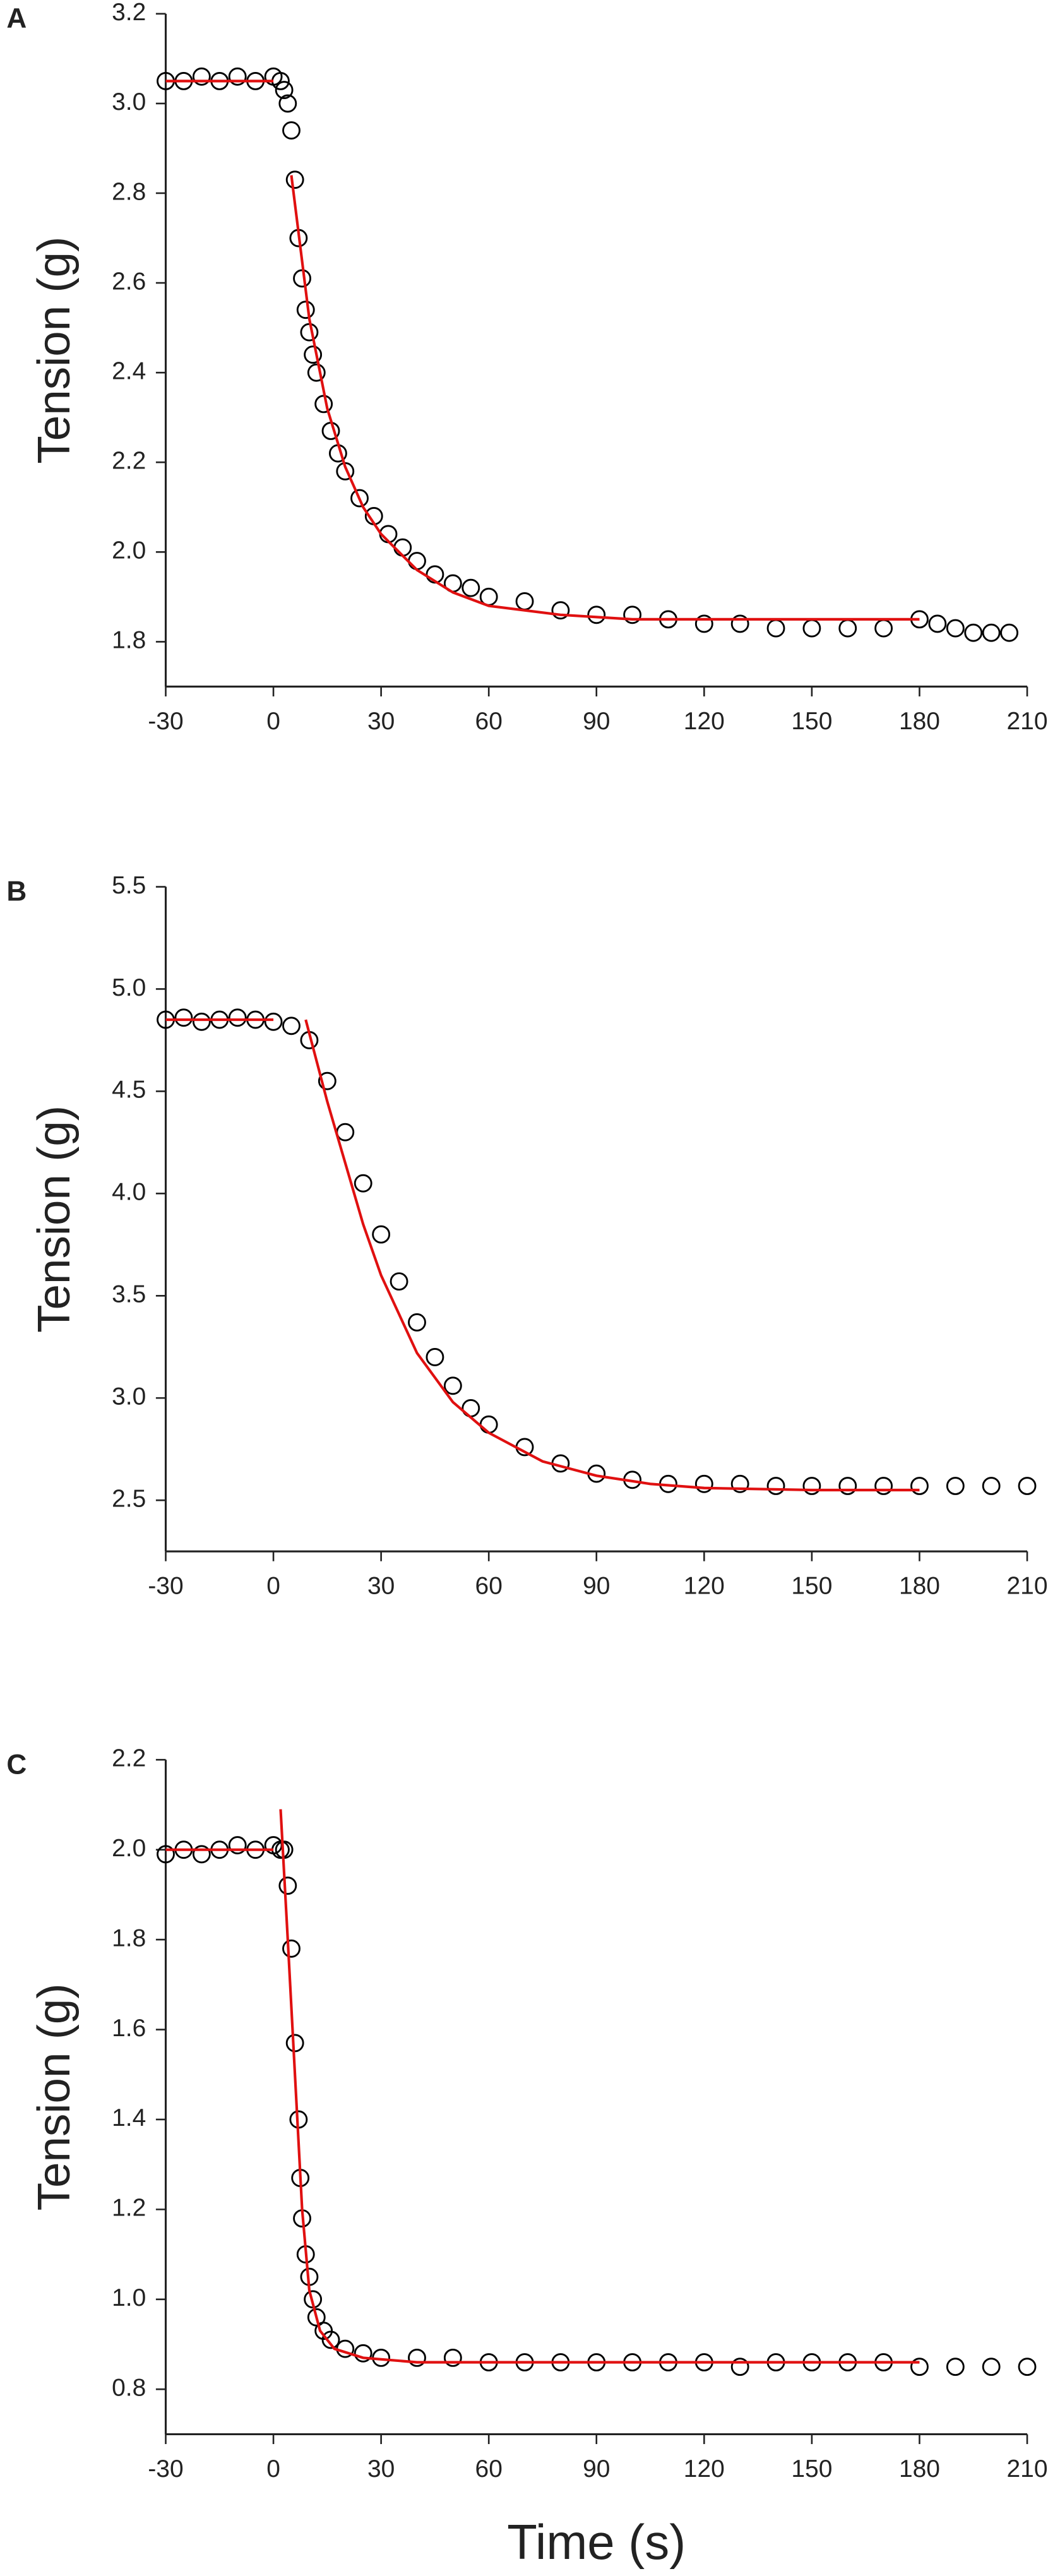  What do you see at coordinates (704, 721) in the screenshot?
I see `x-tick-label: 120` at bounding box center [704, 721].